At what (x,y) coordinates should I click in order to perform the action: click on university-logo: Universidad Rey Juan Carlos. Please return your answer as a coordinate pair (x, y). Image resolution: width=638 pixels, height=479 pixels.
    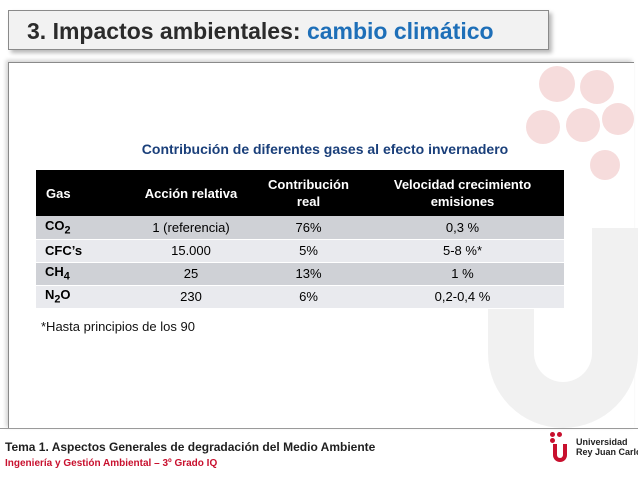
    Looking at the image, I should click on (587, 450).